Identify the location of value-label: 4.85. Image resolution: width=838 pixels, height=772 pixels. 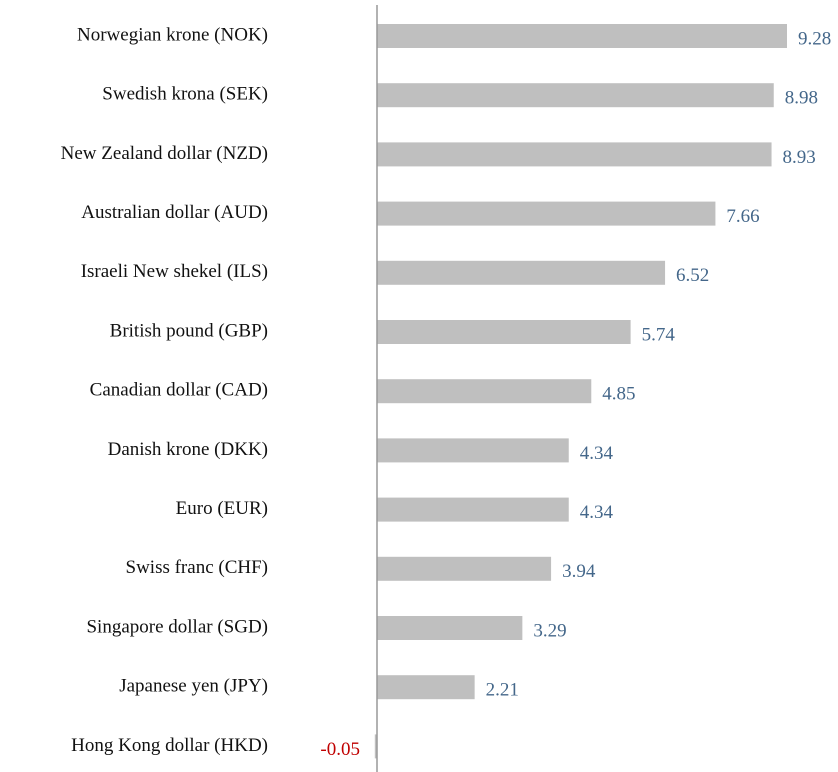
(618, 394).